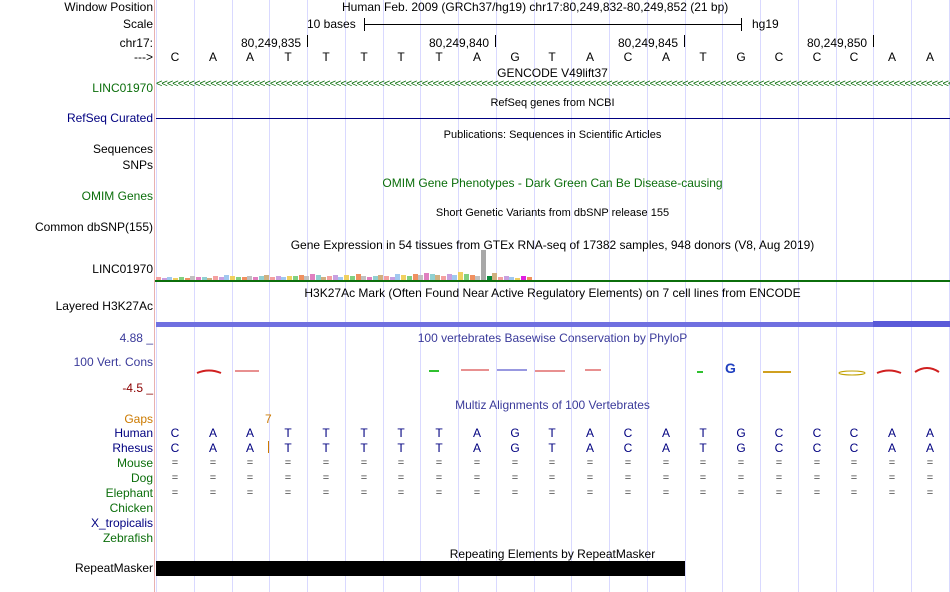  Describe the element at coordinates (141, 478) in the screenshot. I see `multiz-species-label: Dog` at that location.